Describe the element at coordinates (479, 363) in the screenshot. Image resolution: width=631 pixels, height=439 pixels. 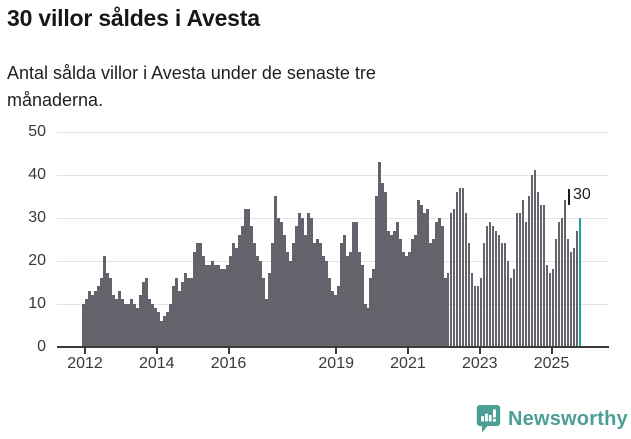
I see `x-axis-tick-label: 2023` at that location.